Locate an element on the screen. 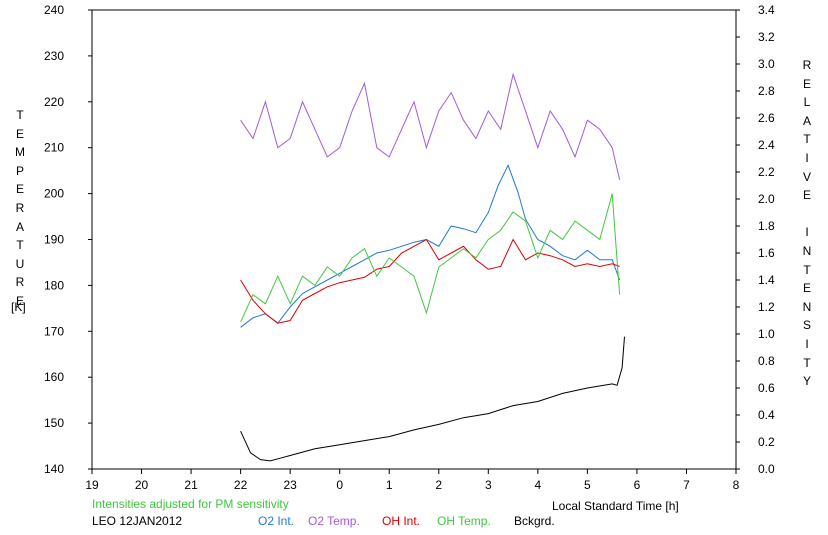 The width and height of the screenshot is (828, 535). y-right-tick-label: 2.2 is located at coordinates (766, 172).